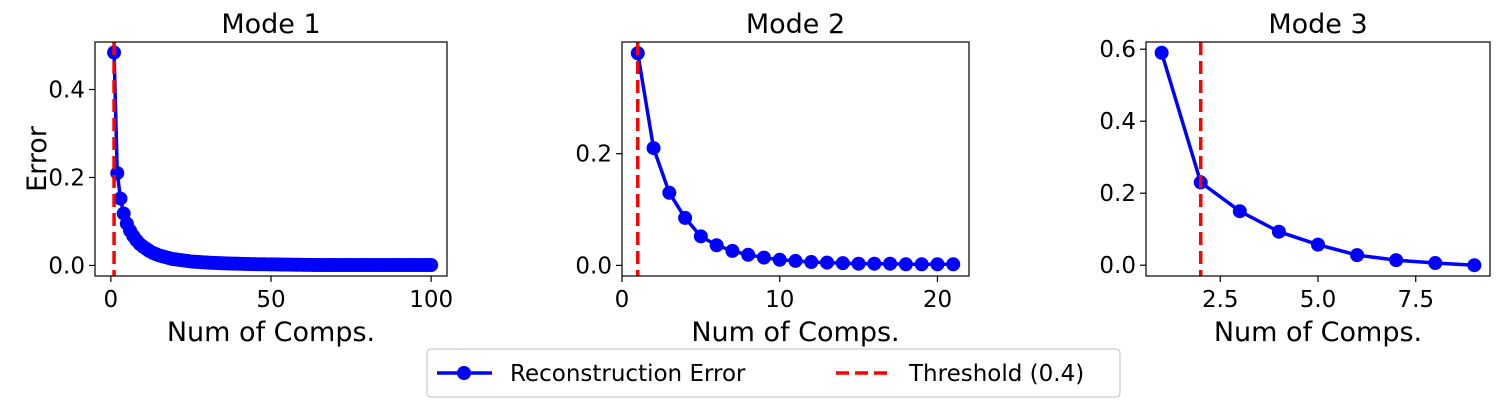 This screenshot has width=1503, height=407. Describe the element at coordinates (779, 300) in the screenshot. I see `x-tick-label: 10` at that location.